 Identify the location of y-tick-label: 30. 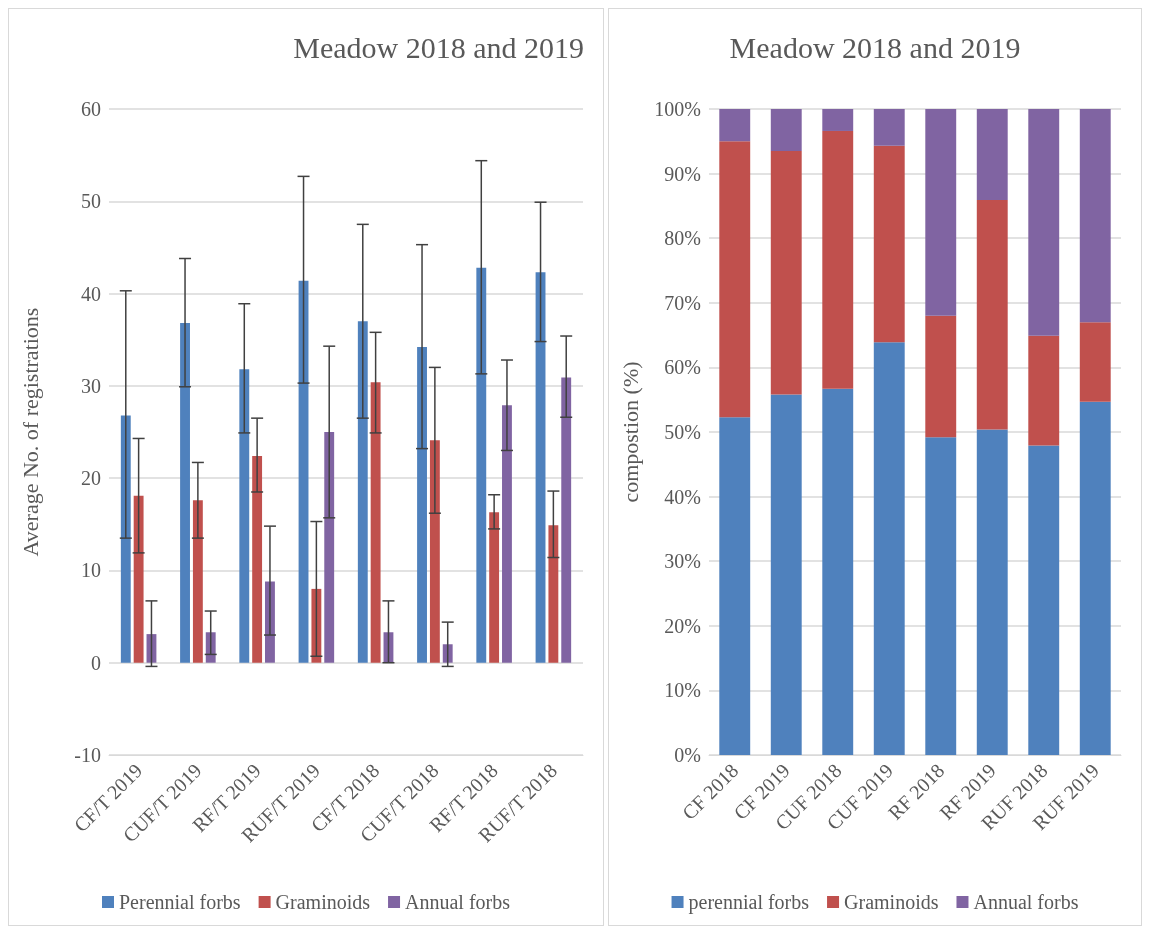
(91, 385).